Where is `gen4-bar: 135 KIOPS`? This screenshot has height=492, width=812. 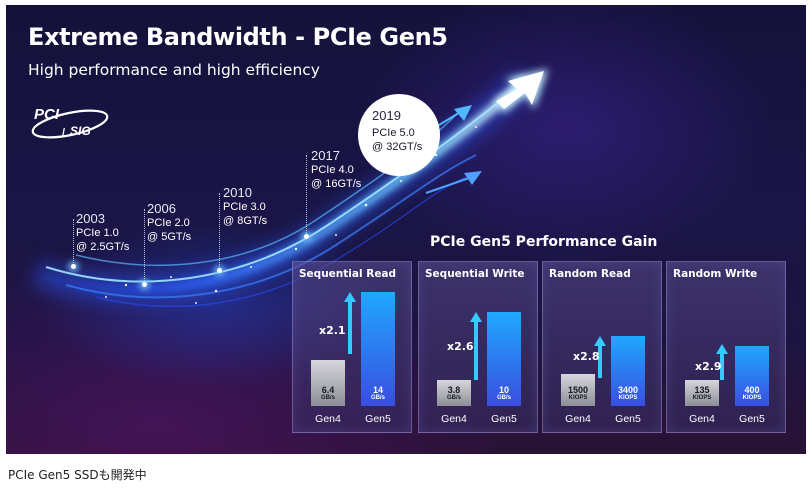 gen4-bar: 135 KIOPS is located at coordinates (702, 393).